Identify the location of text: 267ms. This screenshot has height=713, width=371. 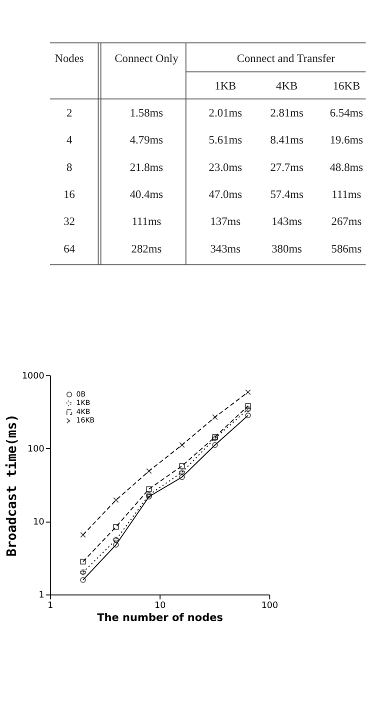
(346, 222).